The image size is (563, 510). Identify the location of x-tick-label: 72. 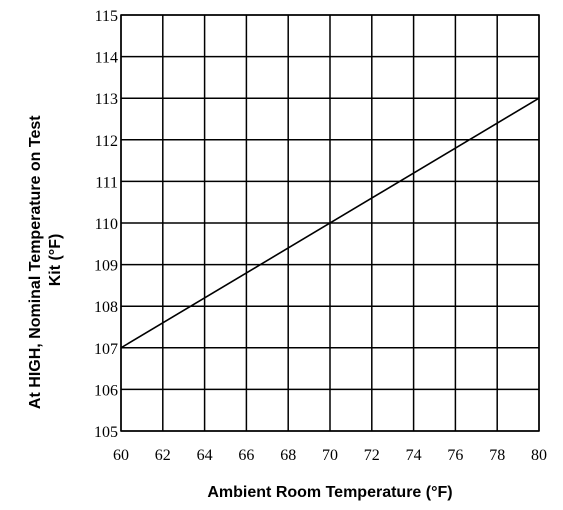
(372, 455).